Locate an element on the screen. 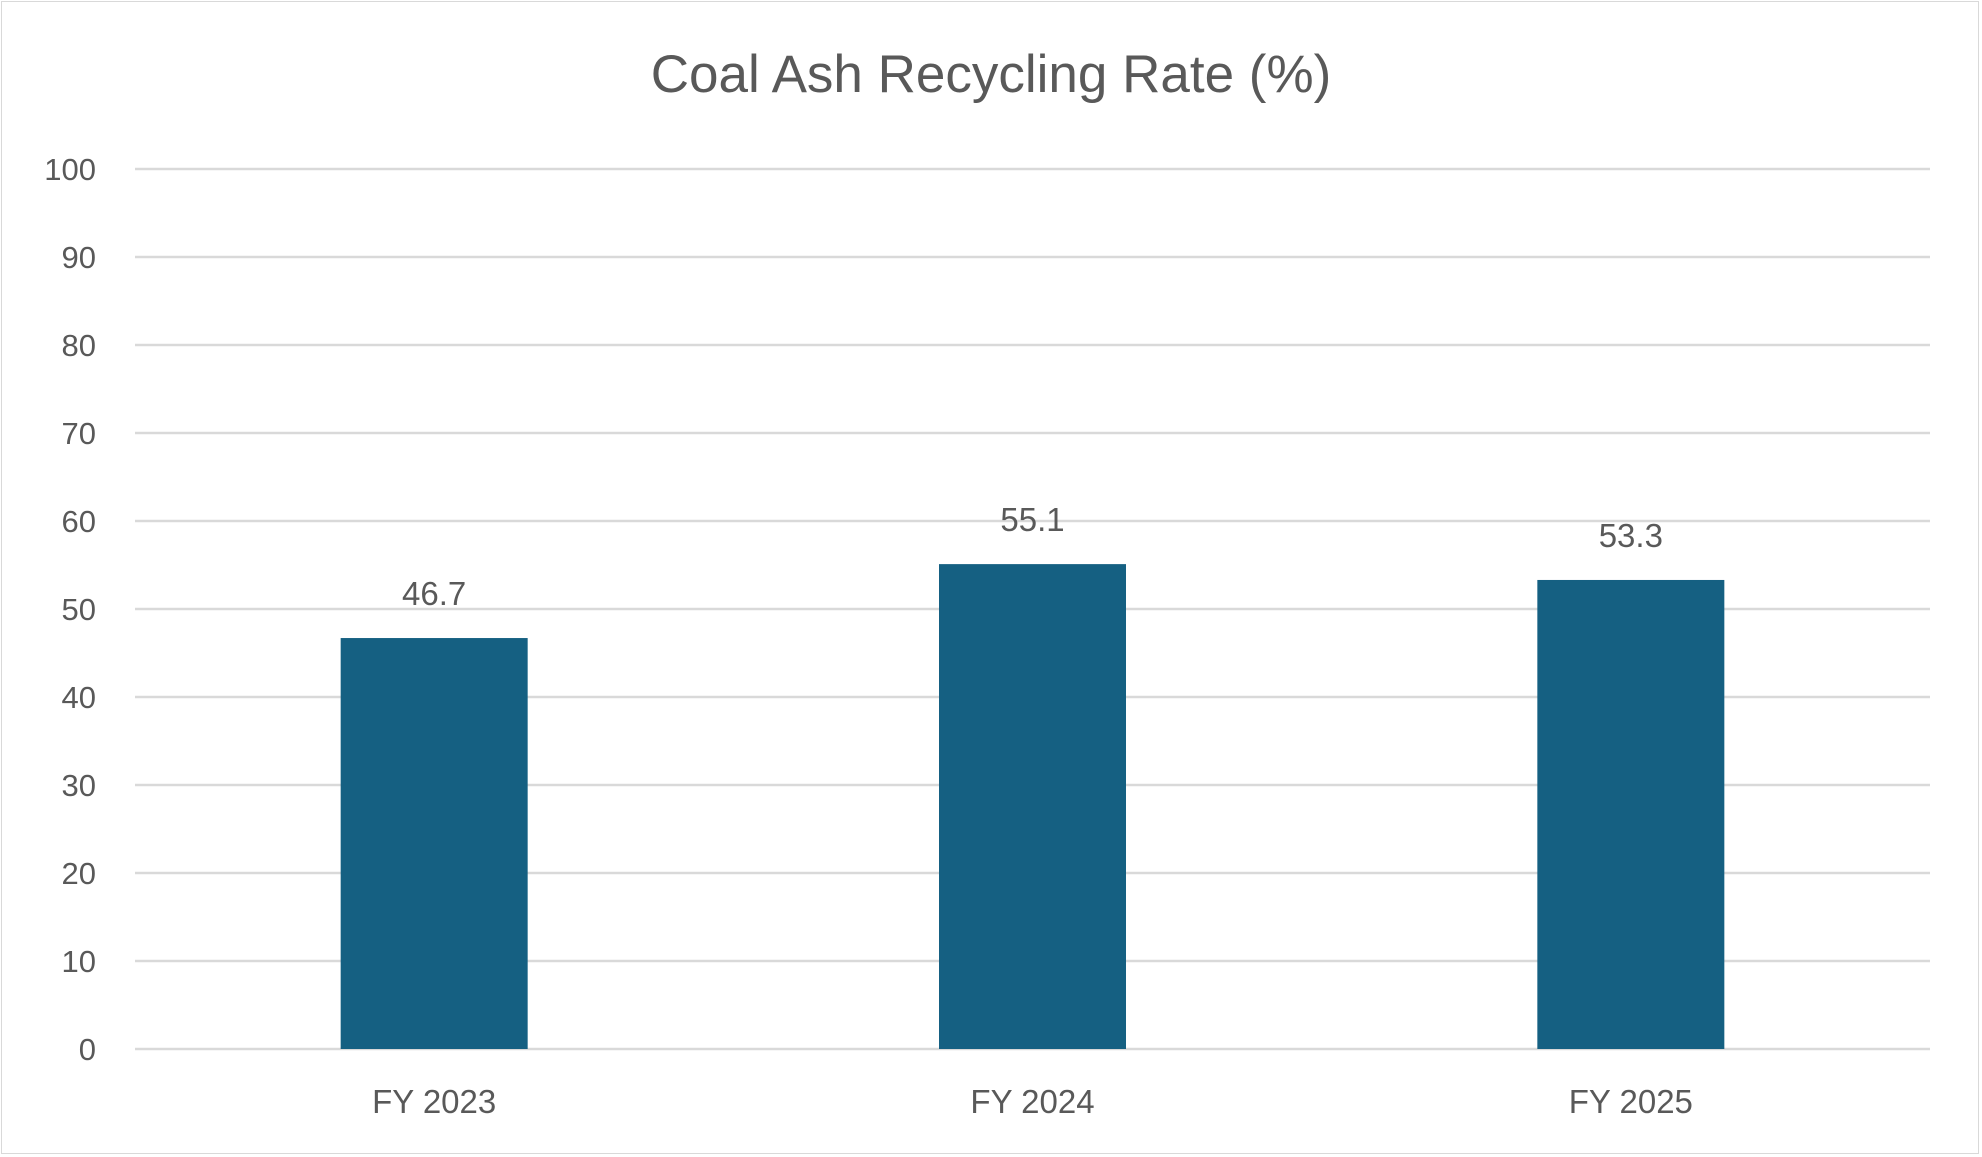 This screenshot has height=1157, width=1982. y-tick-label: 60 is located at coordinates (79, 521).